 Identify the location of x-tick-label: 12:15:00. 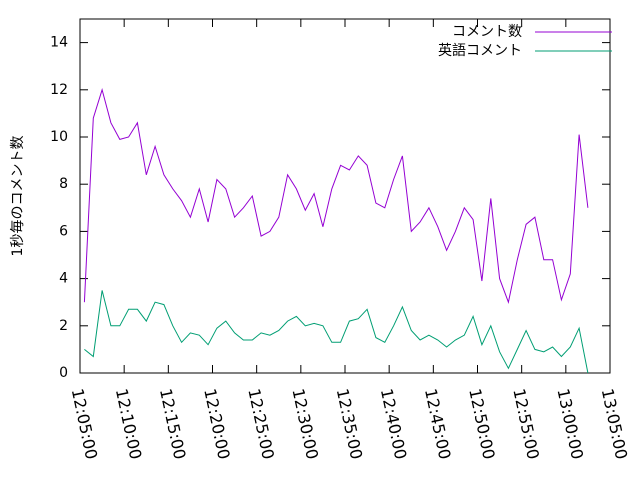
(173, 424).